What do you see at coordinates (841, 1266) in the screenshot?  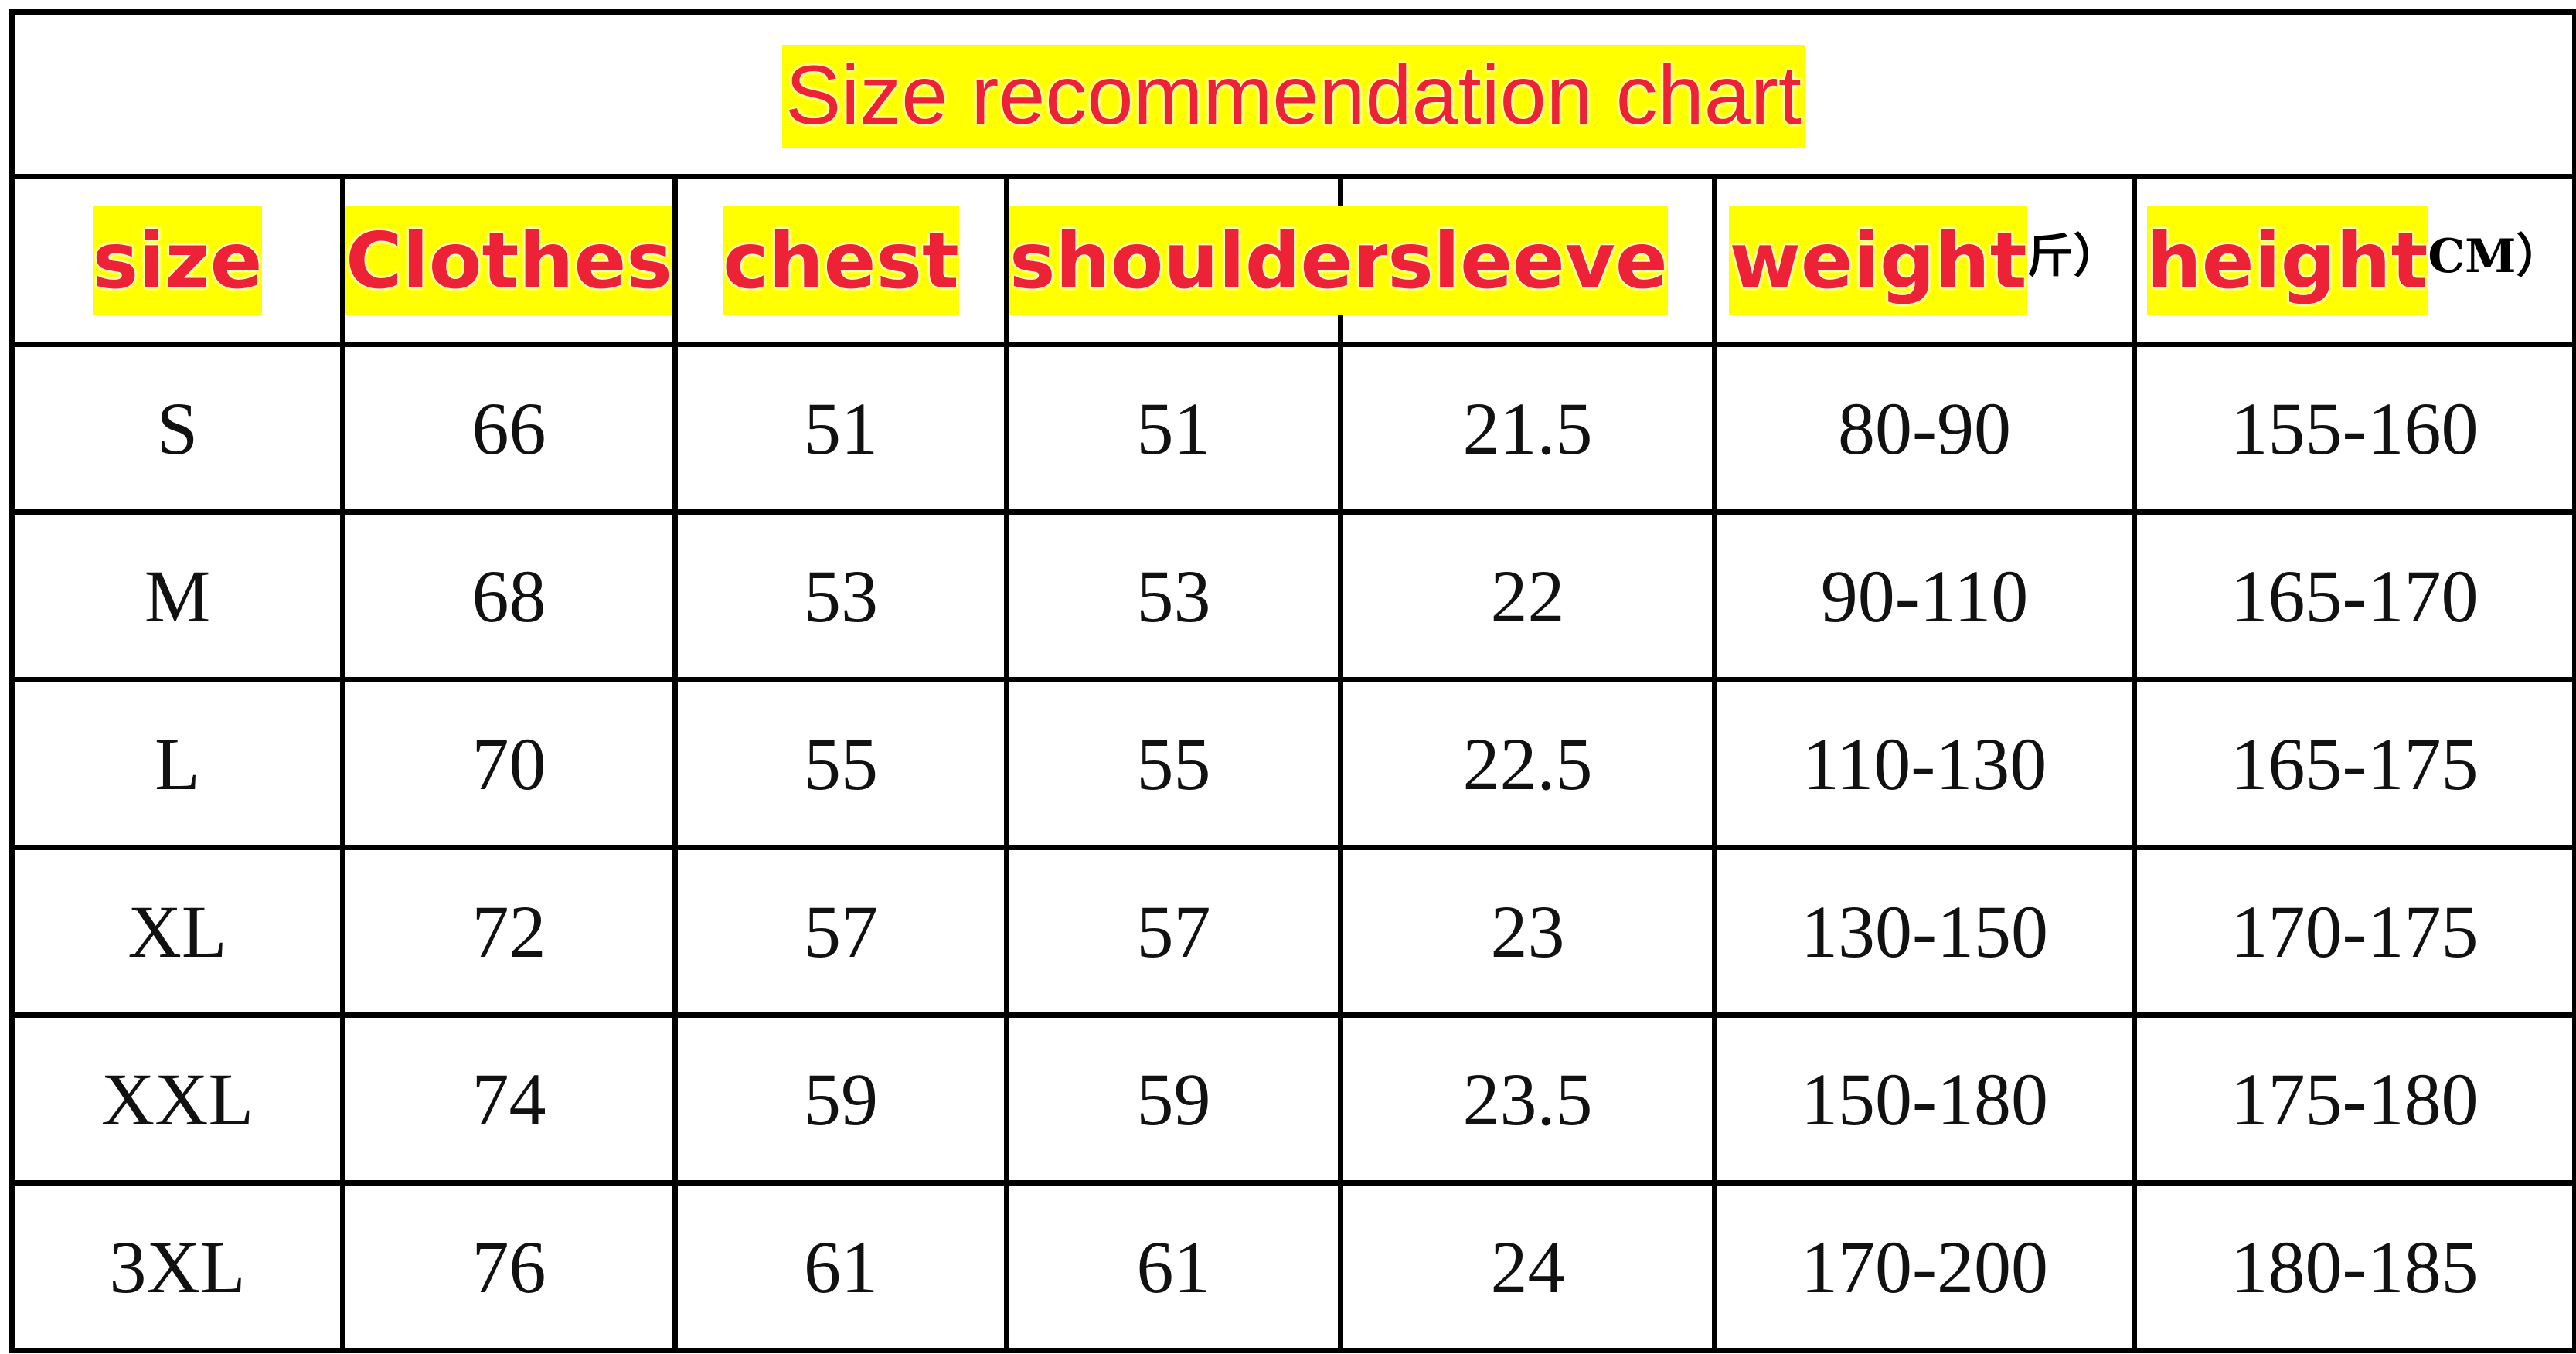 I see `cell-chest: 61` at bounding box center [841, 1266].